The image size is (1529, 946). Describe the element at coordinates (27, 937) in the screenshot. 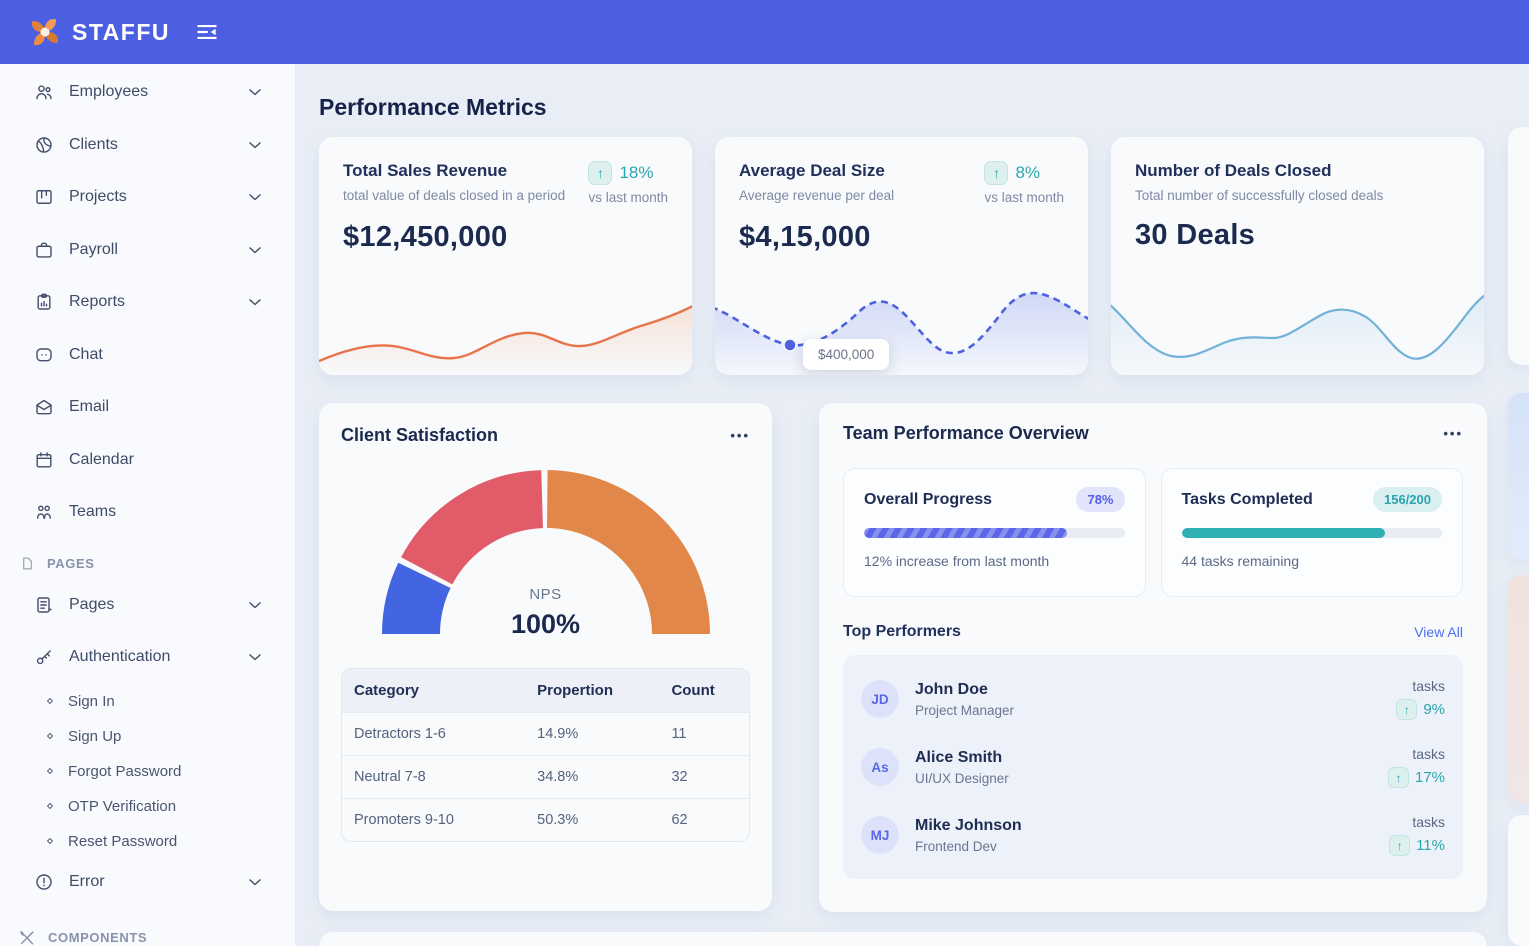

I see `tools-icon` at that location.